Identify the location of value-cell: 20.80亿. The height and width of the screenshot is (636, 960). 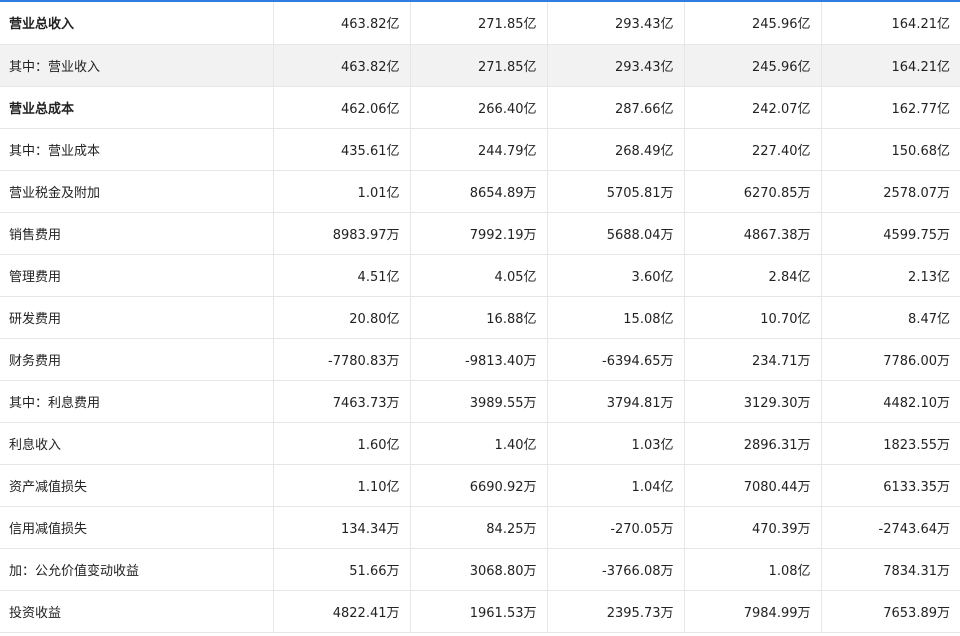
(342, 317).